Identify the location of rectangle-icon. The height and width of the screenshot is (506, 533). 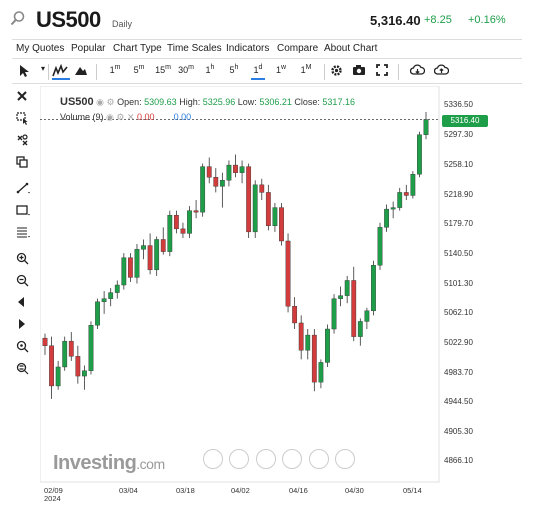
(25, 212).